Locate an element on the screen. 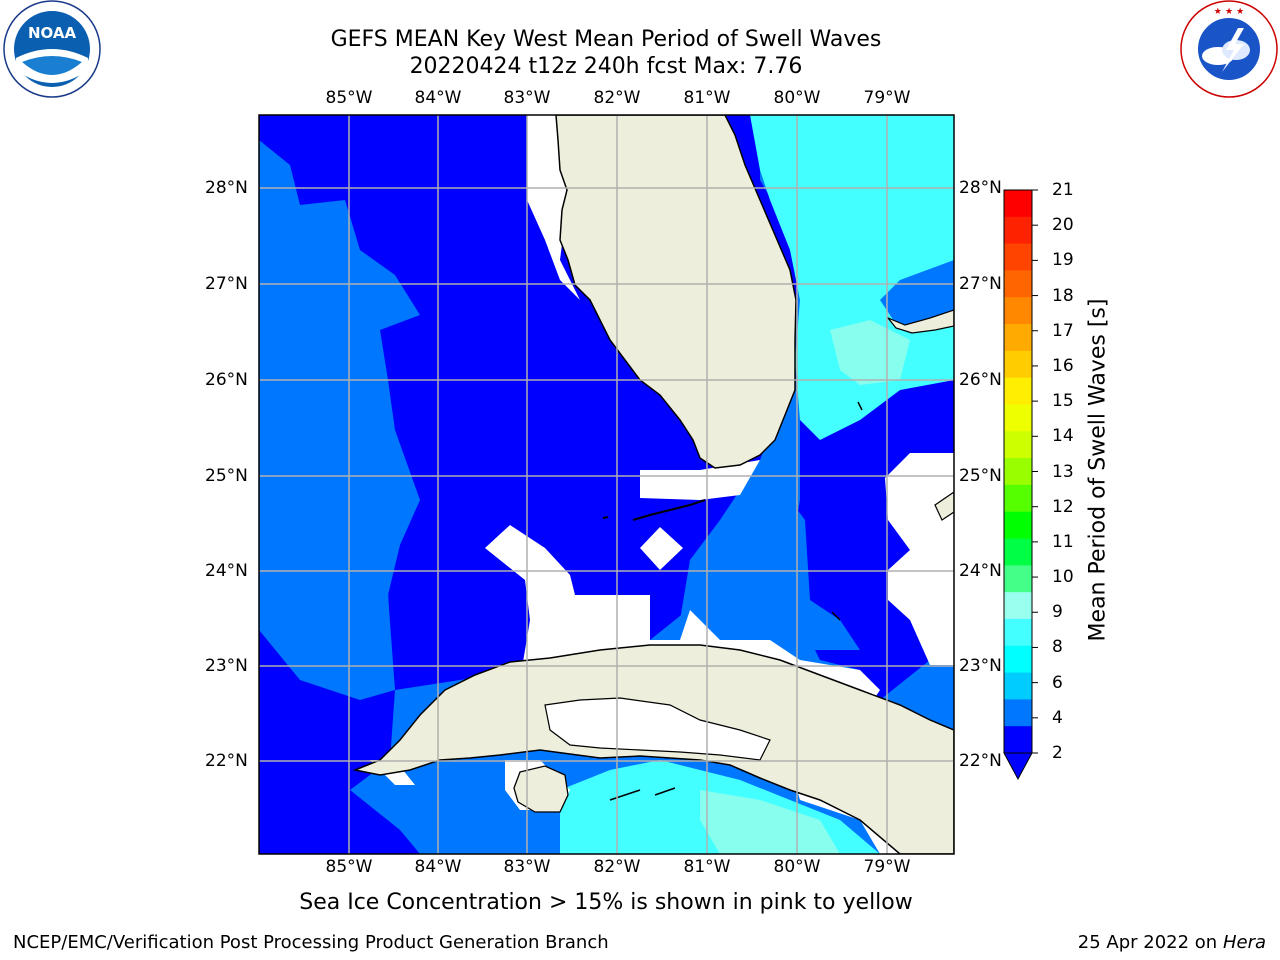  ocean-light-cyan-patch is located at coordinates (870, 352).